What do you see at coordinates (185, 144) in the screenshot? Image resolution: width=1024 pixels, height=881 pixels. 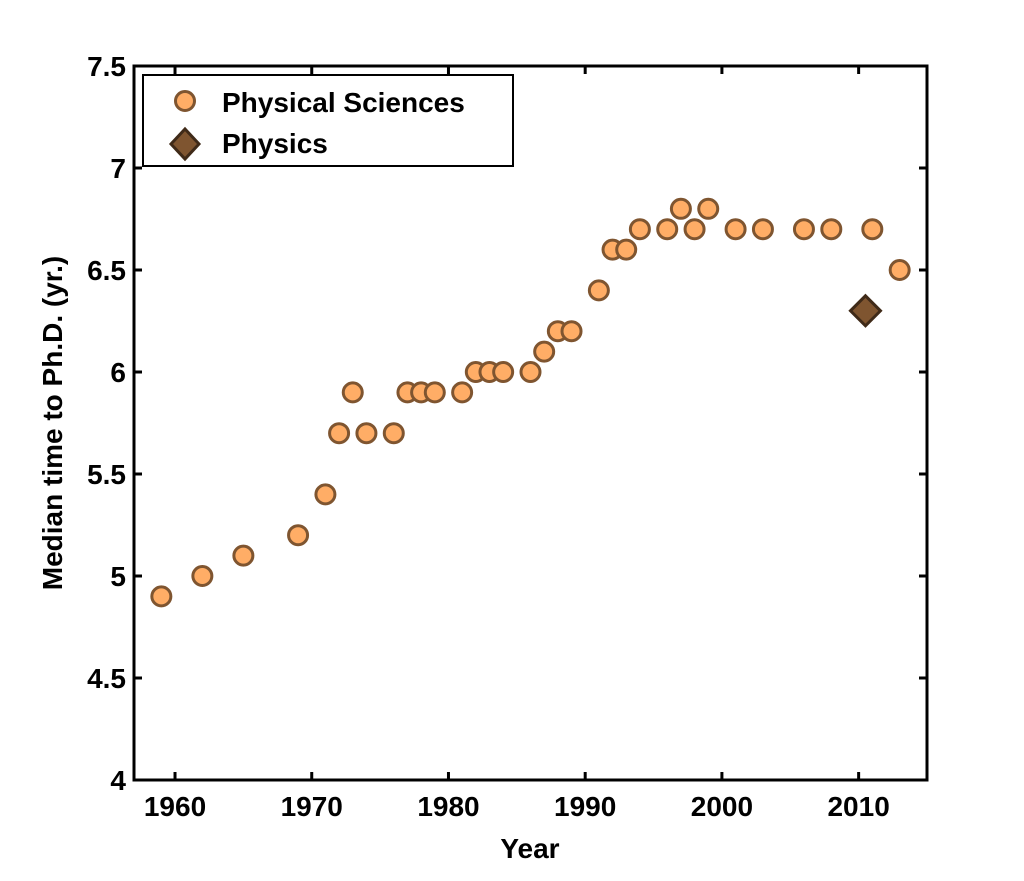 I see `legend-marker-physics` at bounding box center [185, 144].